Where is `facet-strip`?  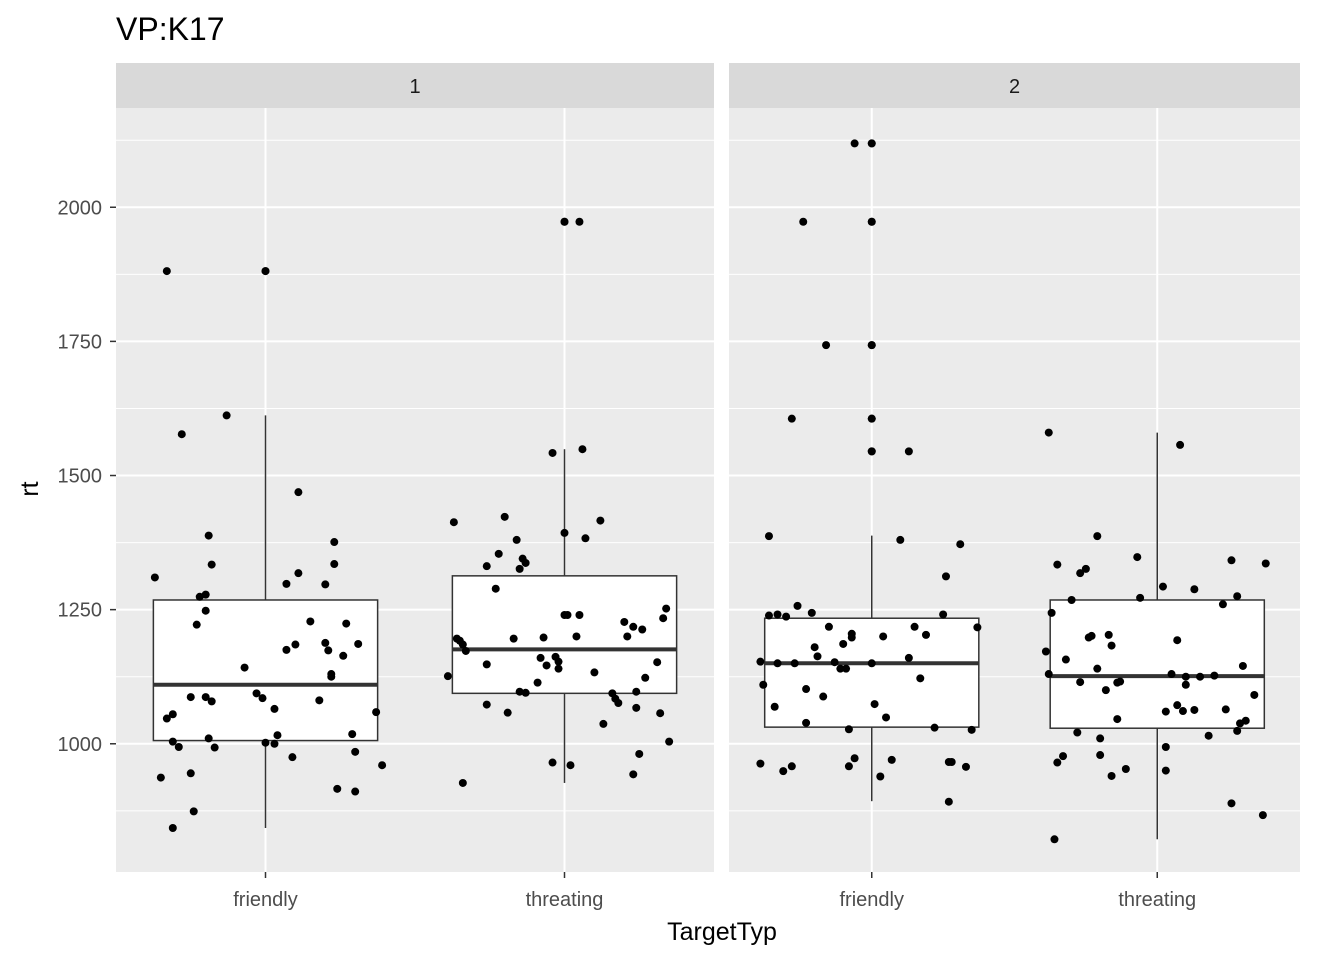
facet-strip is located at coordinates (1014, 85).